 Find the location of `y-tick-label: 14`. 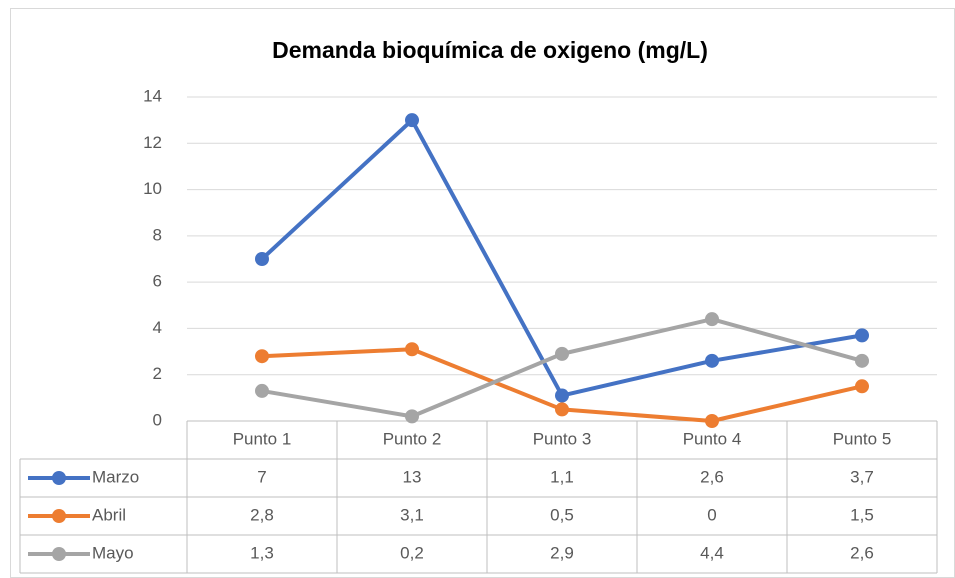

y-tick-label: 14 is located at coordinates (152, 95).